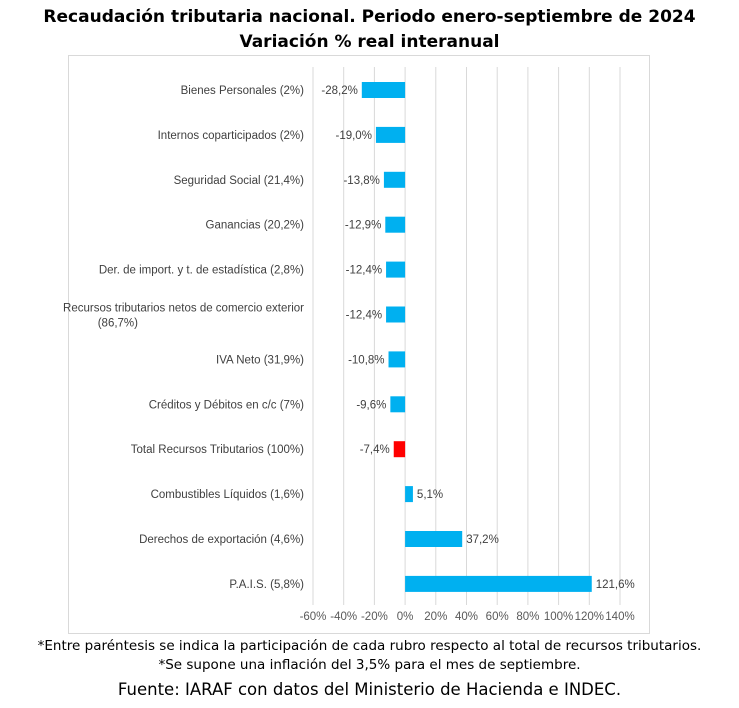 This screenshot has width=739, height=708. What do you see at coordinates (221, 540) in the screenshot?
I see `category-label: Derechos de exportación (4,6%)` at bounding box center [221, 540].